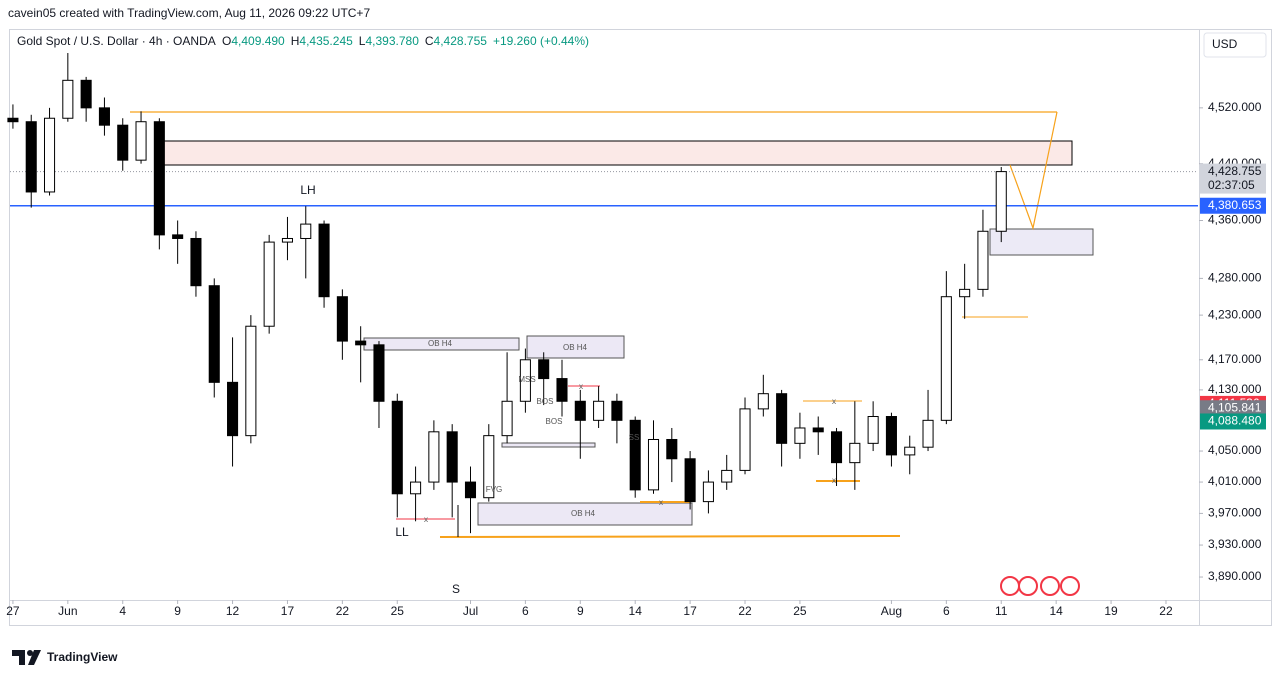 This screenshot has height=692, width=1281. Describe the element at coordinates (1225, 44) in the screenshot. I see `currency: USD` at that location.